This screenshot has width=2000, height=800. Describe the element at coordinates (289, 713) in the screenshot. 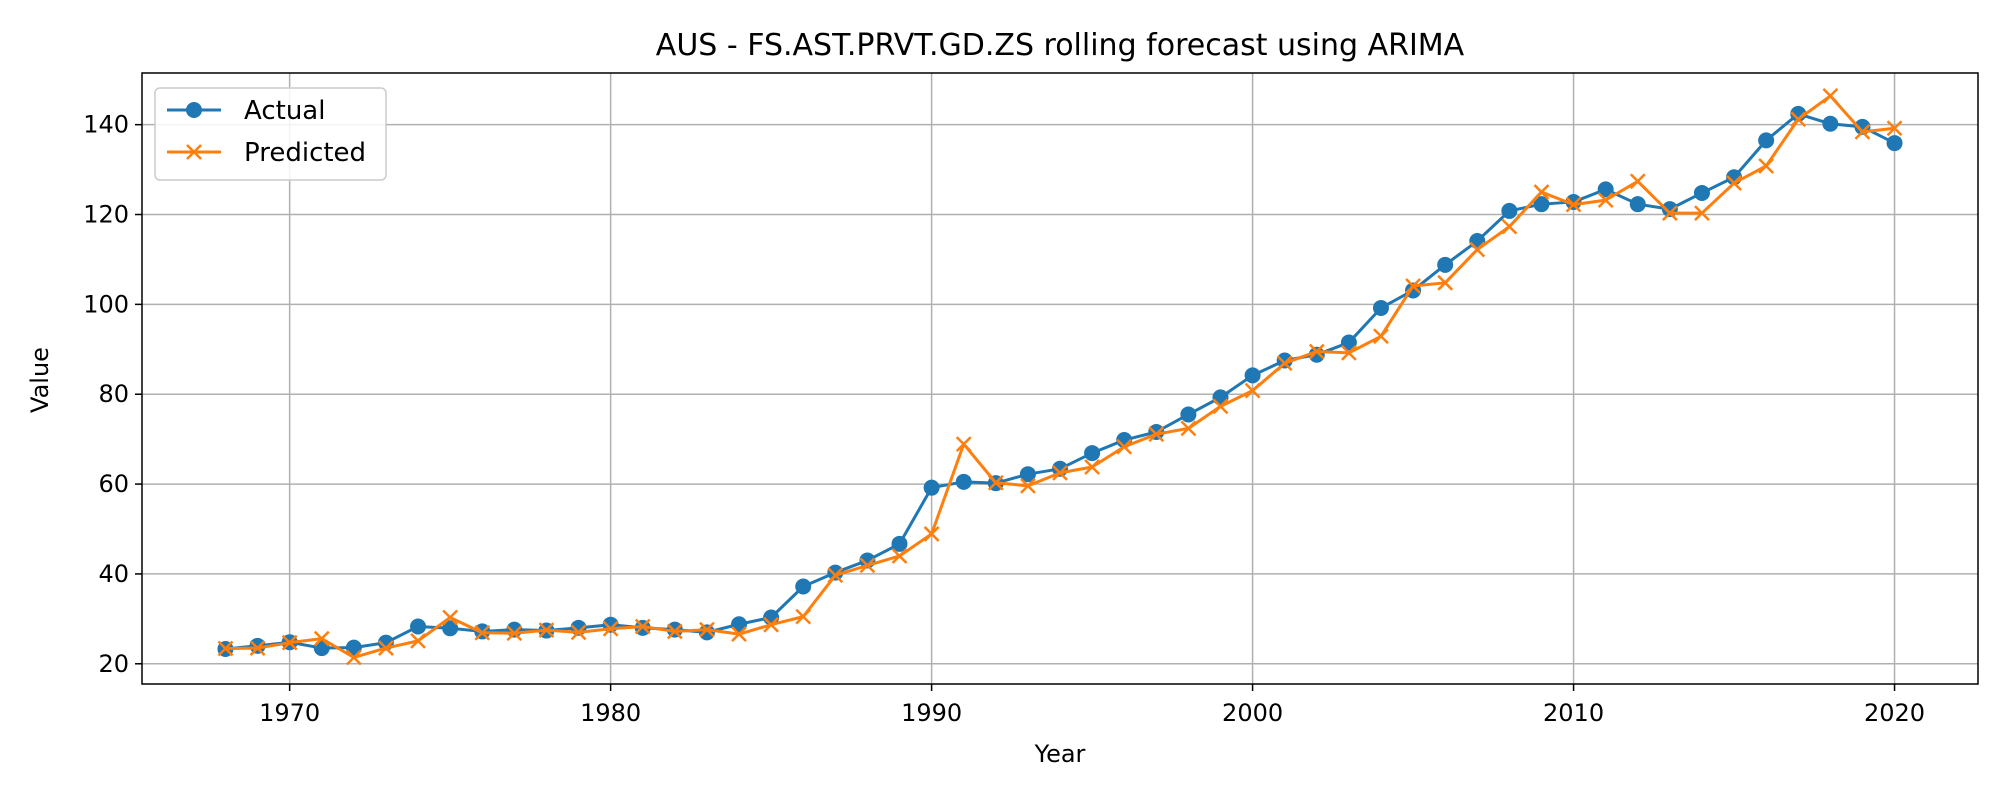

I see `x-tick-label: 1970` at that location.